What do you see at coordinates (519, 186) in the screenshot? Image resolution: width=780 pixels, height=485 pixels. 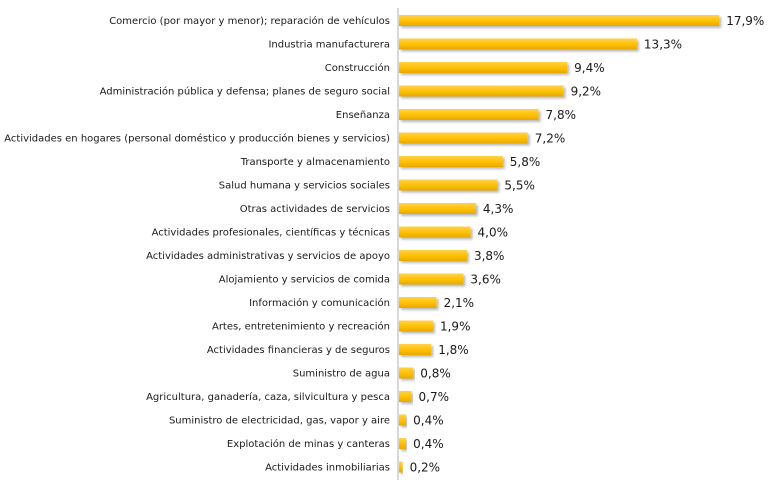 I see `value-label: 5,5%` at bounding box center [519, 186].